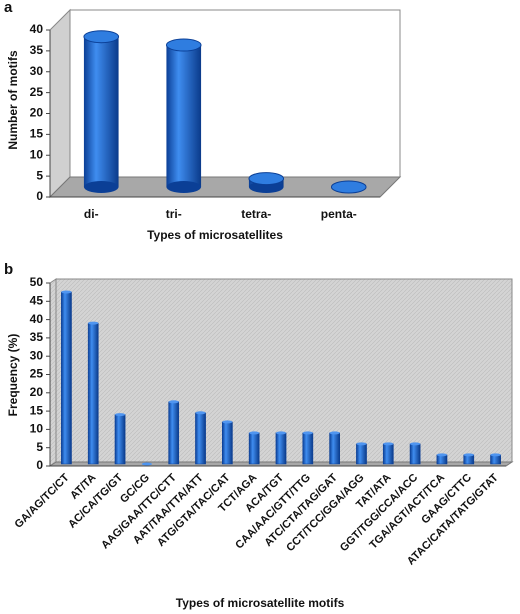  I want to click on y-tick-label: 50, so click(37, 282).